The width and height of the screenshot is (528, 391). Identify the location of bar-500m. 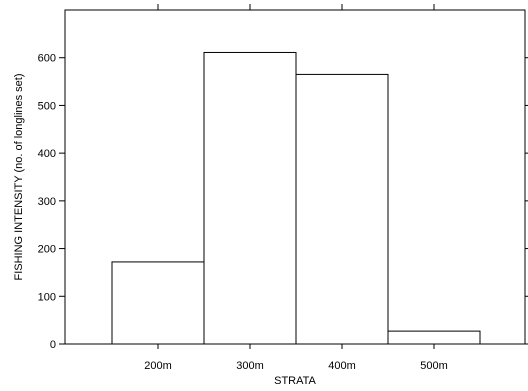
(434, 337).